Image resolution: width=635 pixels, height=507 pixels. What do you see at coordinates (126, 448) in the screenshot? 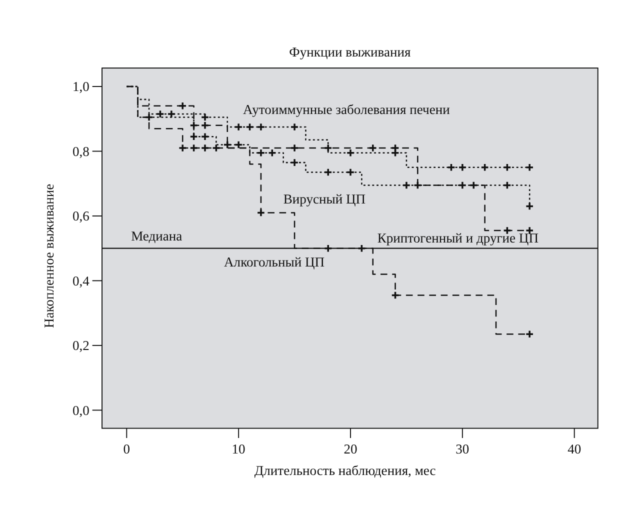
I see `x-tick-label: 0` at bounding box center [126, 448].